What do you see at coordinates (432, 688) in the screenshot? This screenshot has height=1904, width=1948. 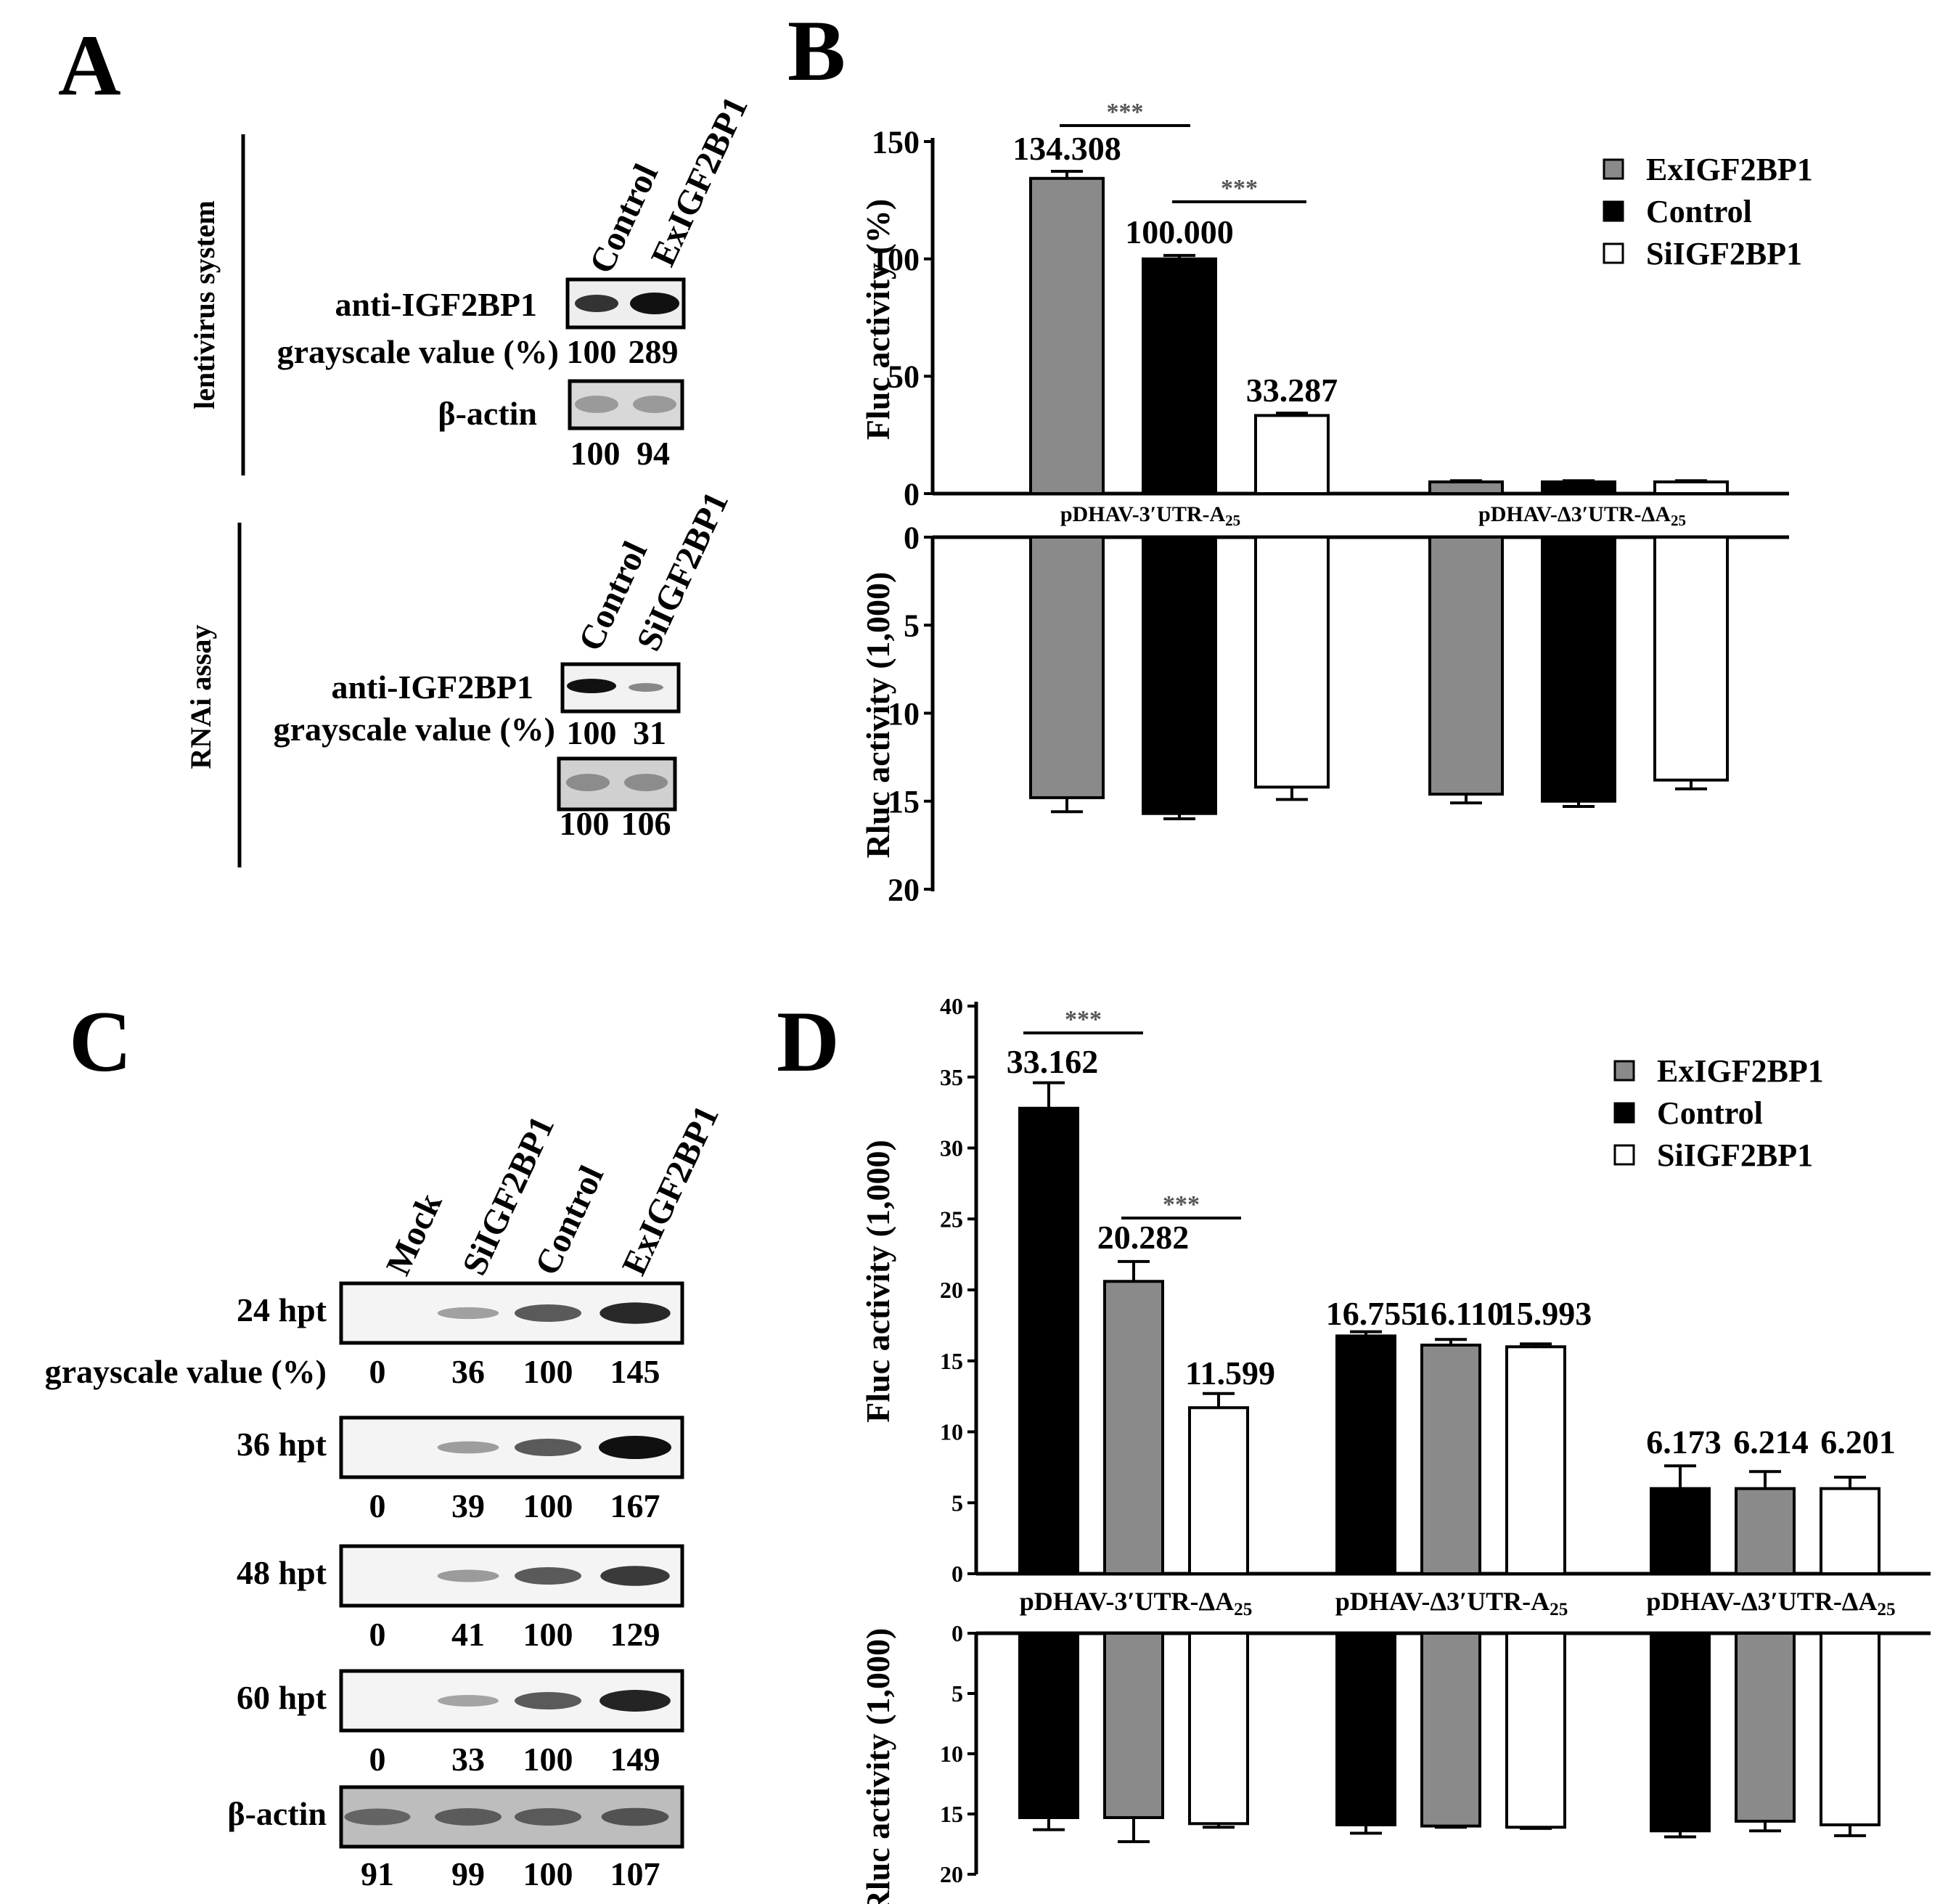 I see `rnai-anti-label: anti-IGF2BP1` at bounding box center [432, 688].